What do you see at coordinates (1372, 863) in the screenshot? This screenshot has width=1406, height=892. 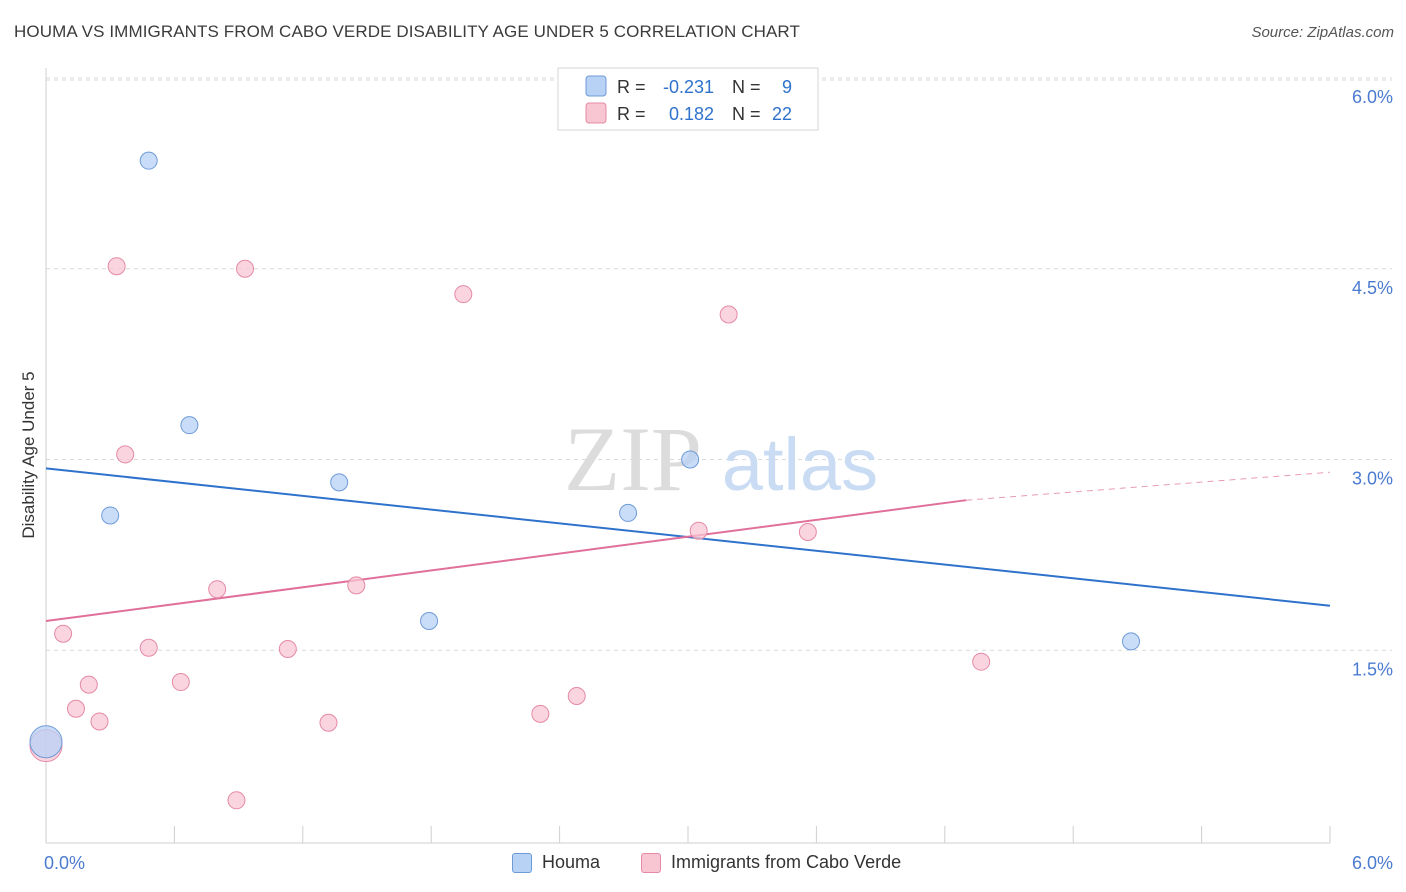 I see `x-tick-label: 6.0%` at bounding box center [1372, 863].